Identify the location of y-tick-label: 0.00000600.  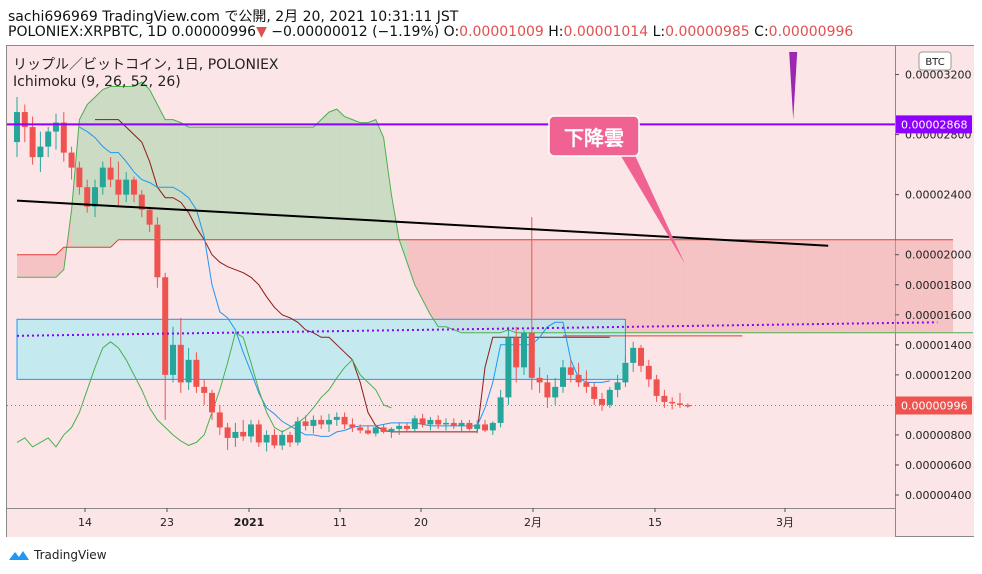
(938, 465).